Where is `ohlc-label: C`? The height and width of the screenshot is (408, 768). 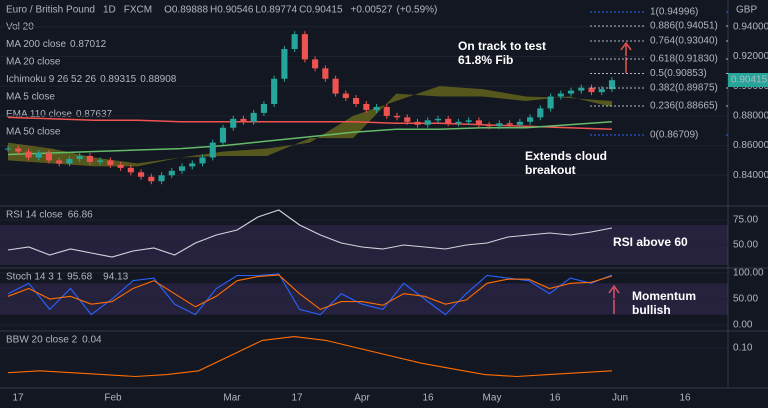
ohlc-label: C is located at coordinates (302, 10).